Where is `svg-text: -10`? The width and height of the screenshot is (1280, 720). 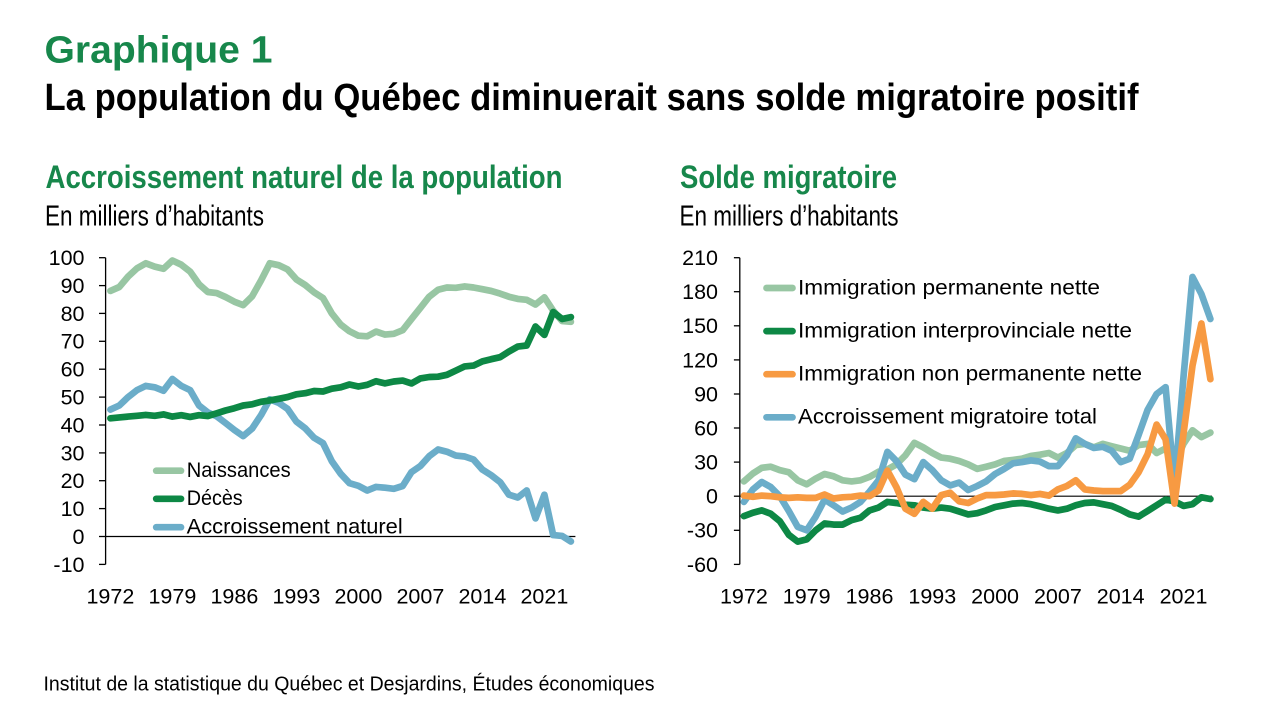 svg-text: -10 is located at coordinates (68, 565).